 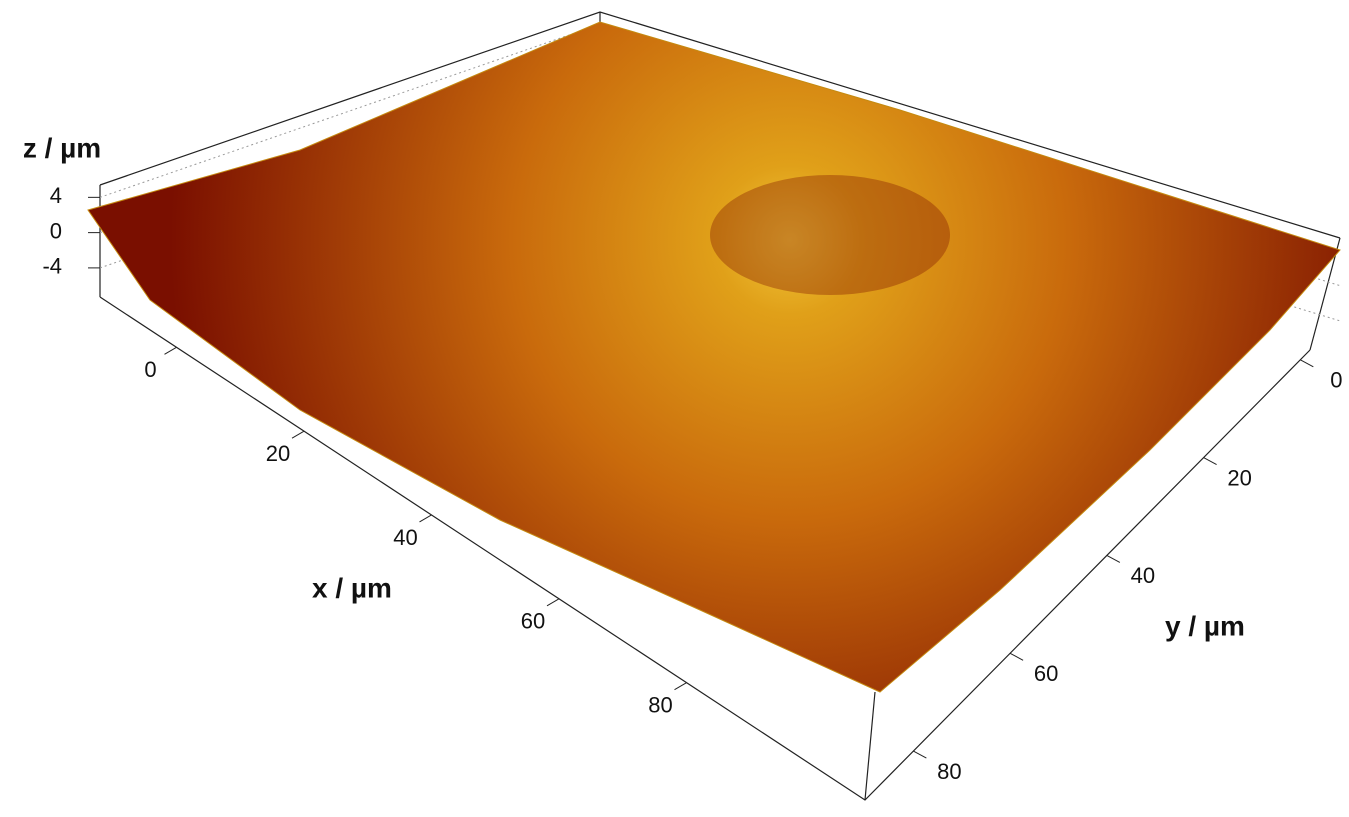 What do you see at coordinates (1336, 380) in the screenshot?
I see `y-tick-label: 0` at bounding box center [1336, 380].